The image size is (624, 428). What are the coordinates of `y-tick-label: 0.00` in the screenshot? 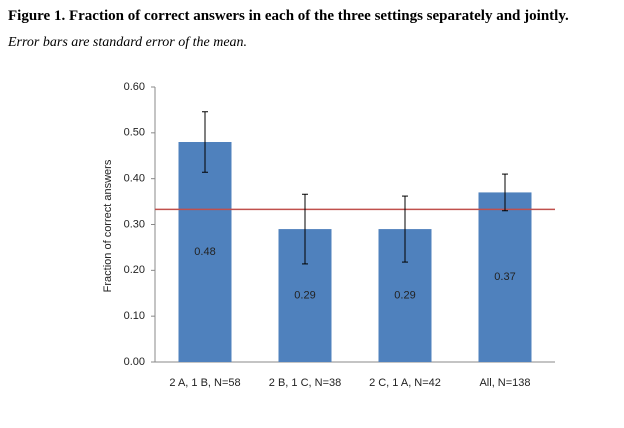 It's located at (134, 362).